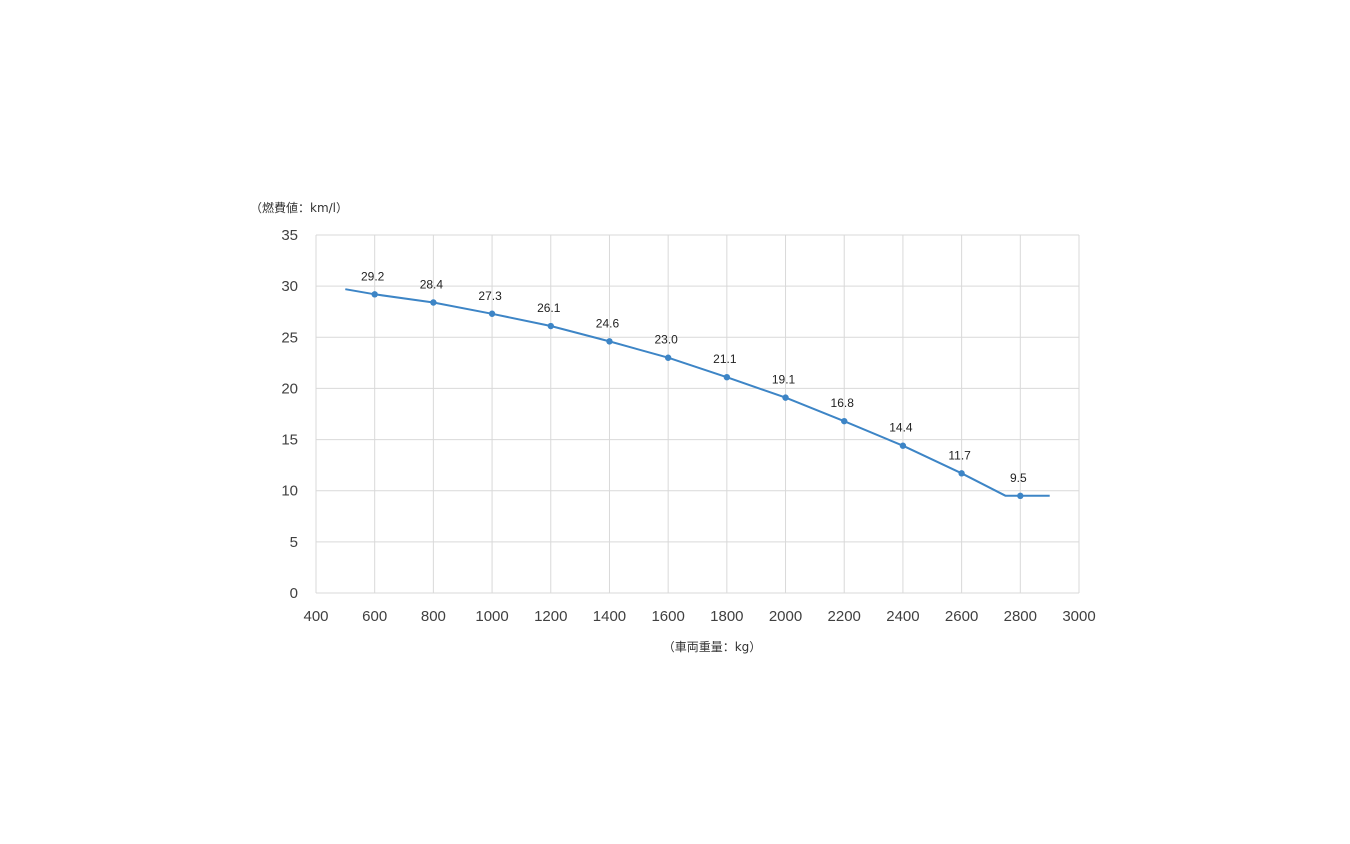  Describe the element at coordinates (549, 308) in the screenshot. I see `data-label: 26.1` at that location.